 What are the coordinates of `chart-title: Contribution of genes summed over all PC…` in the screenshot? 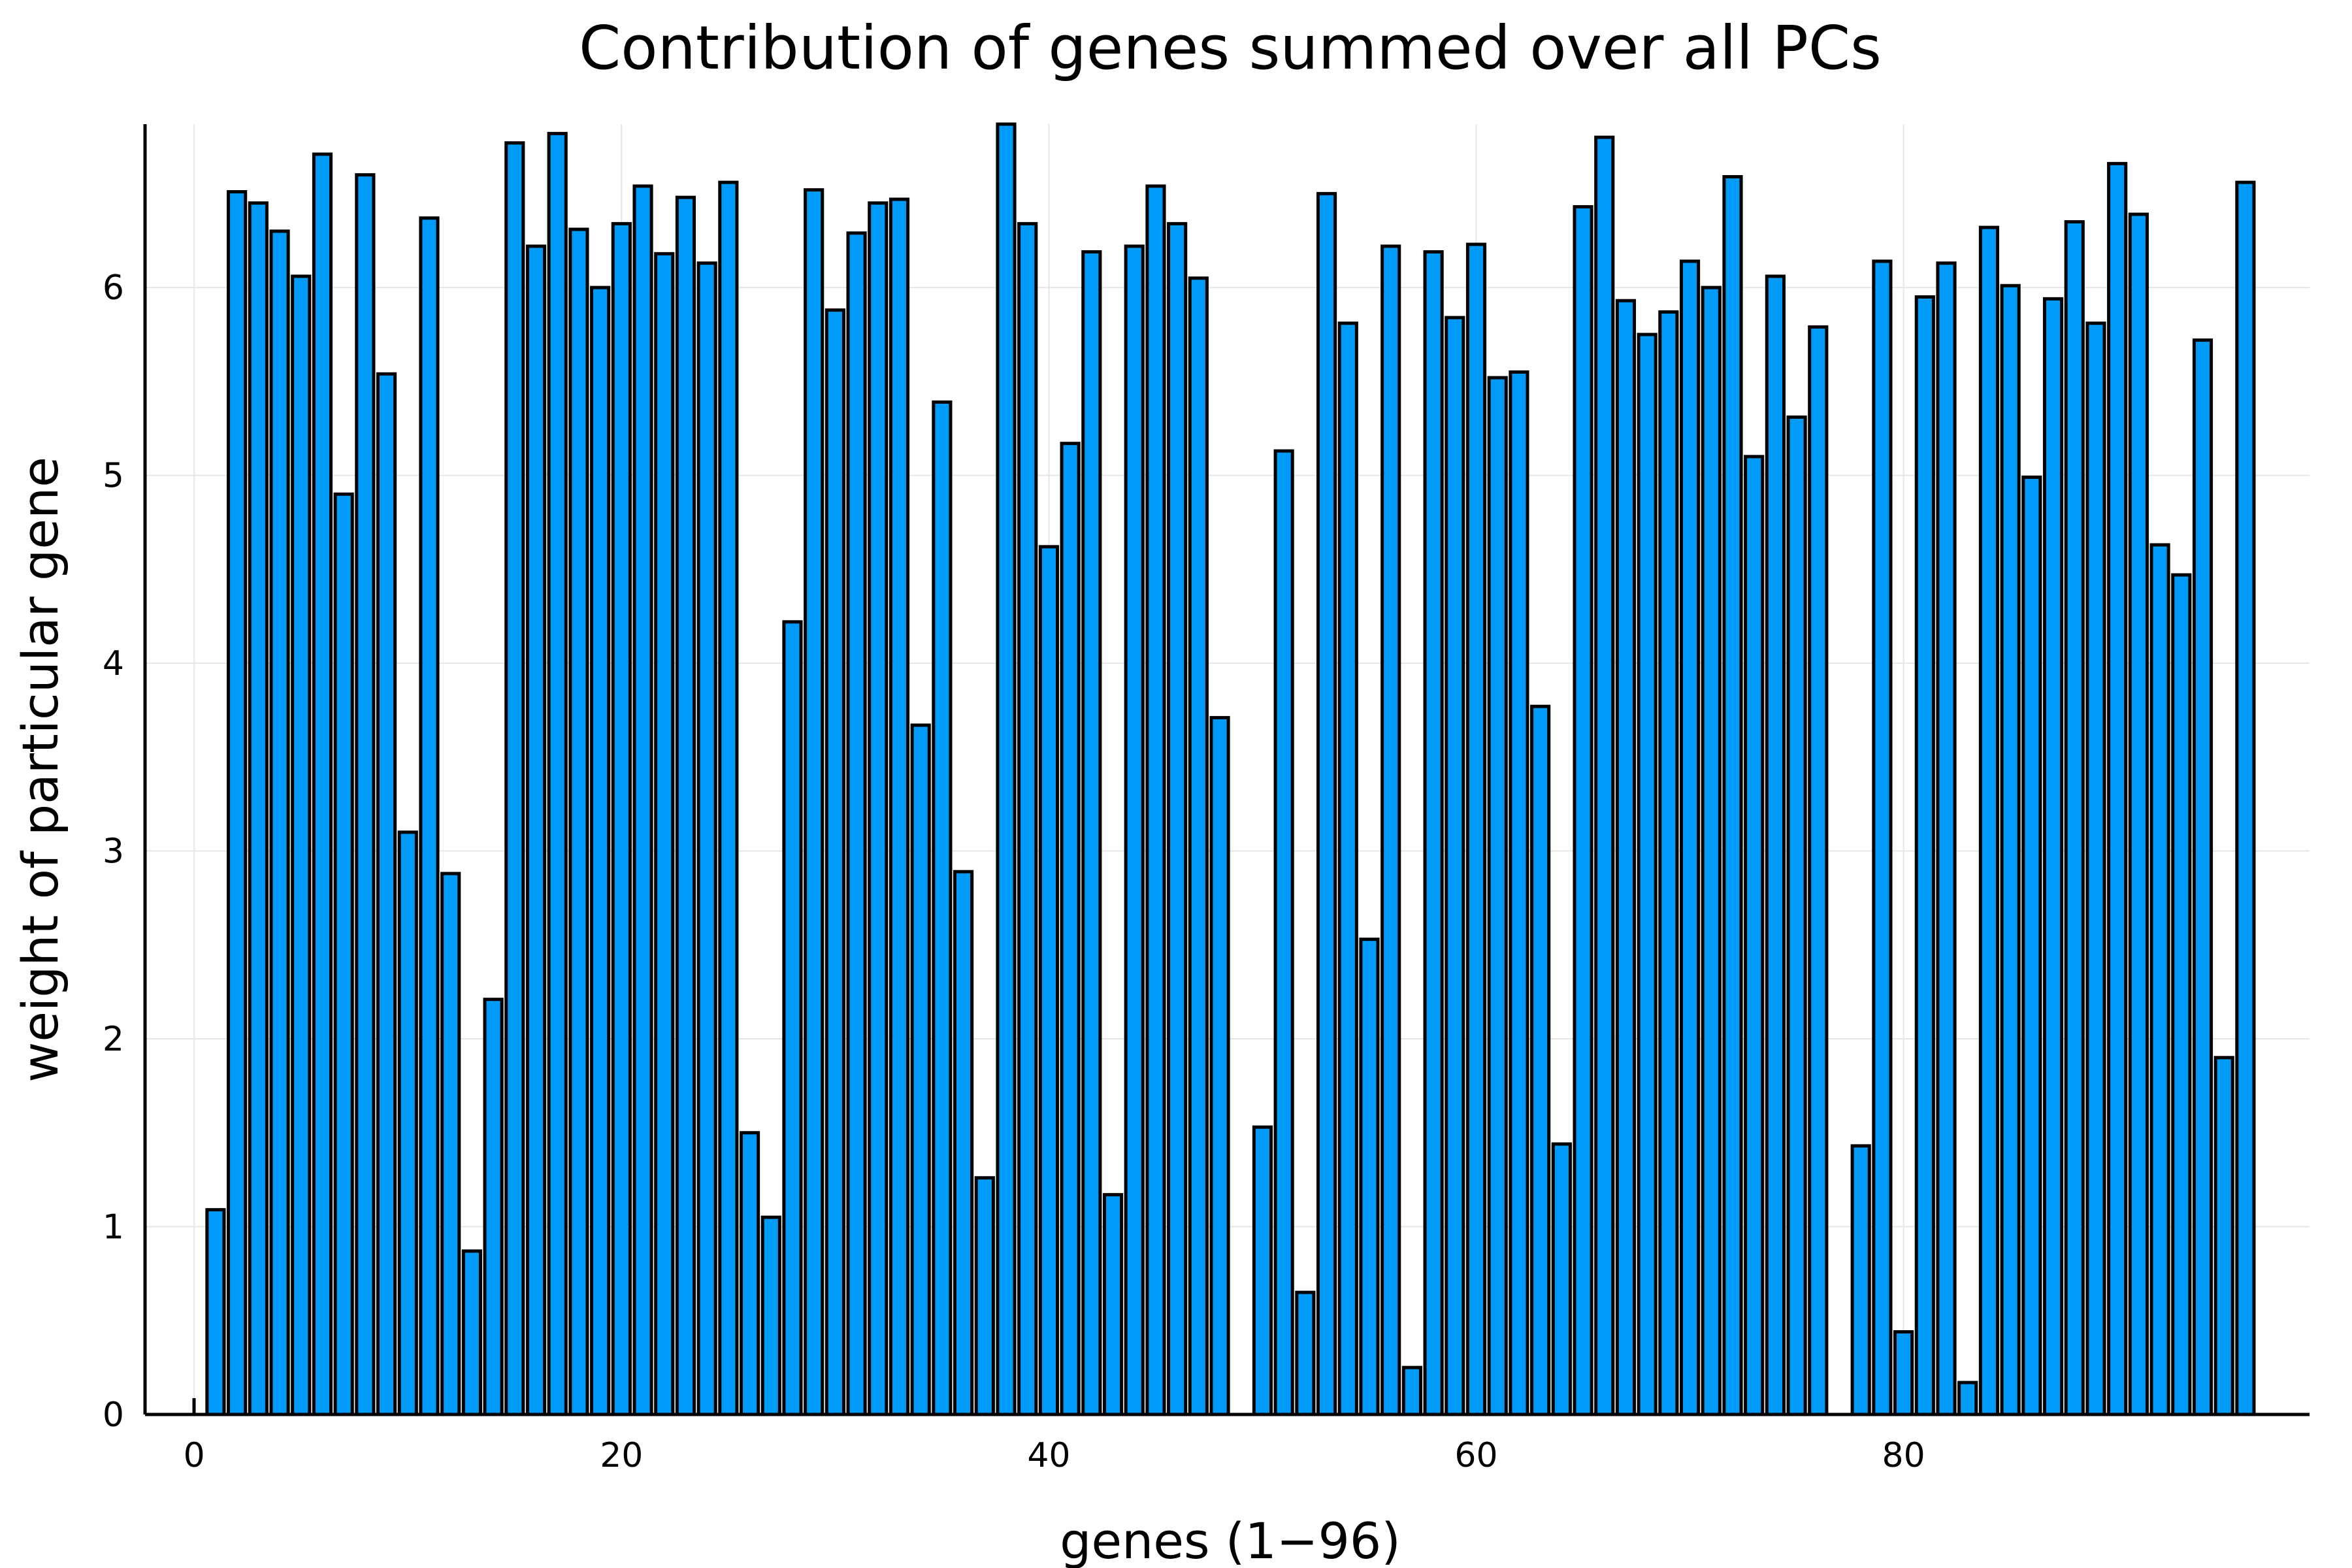 It's located at (1230, 48).